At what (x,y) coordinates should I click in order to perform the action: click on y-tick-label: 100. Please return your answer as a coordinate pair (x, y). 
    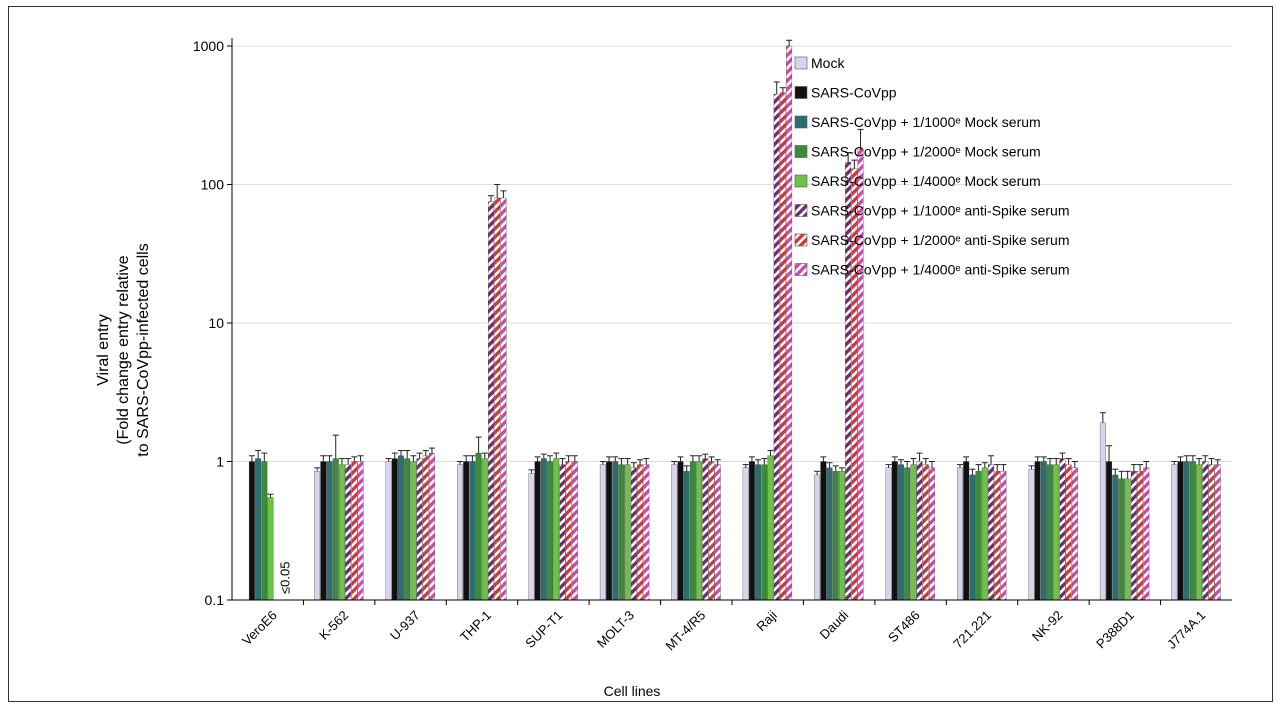
    Looking at the image, I should click on (213, 185).